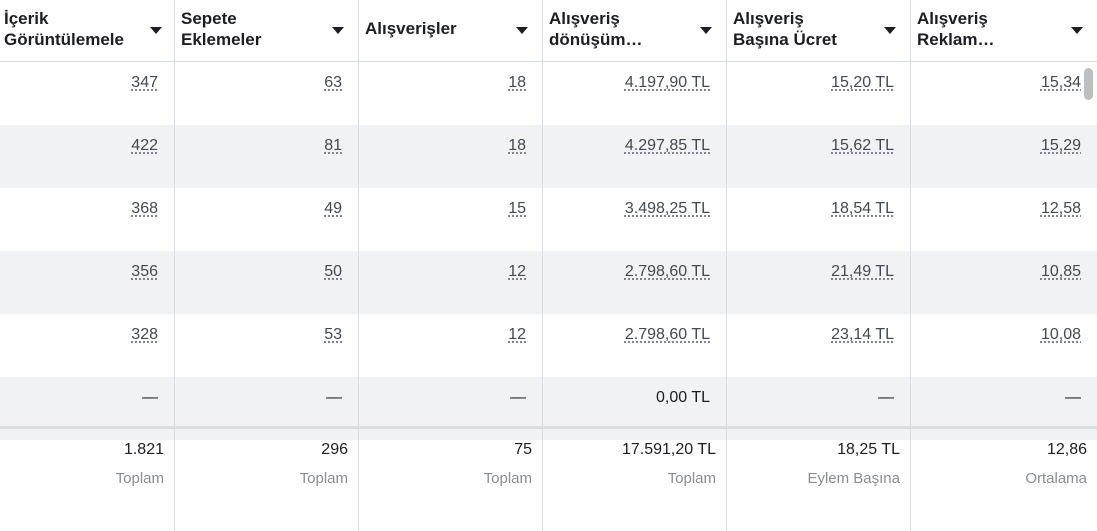  Describe the element at coordinates (333, 145) in the screenshot. I see `cell-value: 81` at that location.